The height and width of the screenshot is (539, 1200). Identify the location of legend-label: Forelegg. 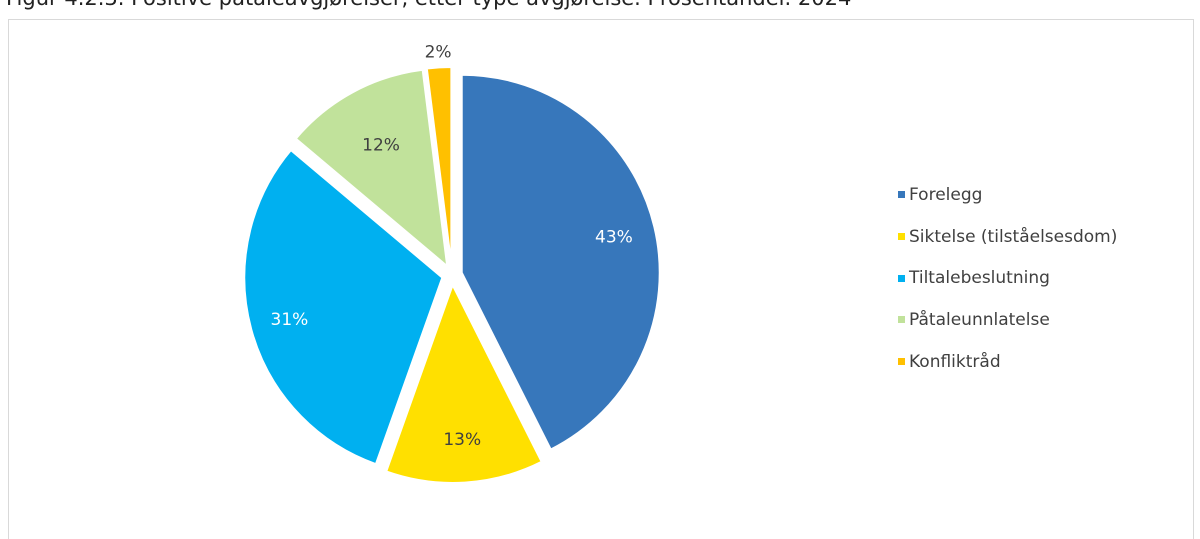
(946, 194).